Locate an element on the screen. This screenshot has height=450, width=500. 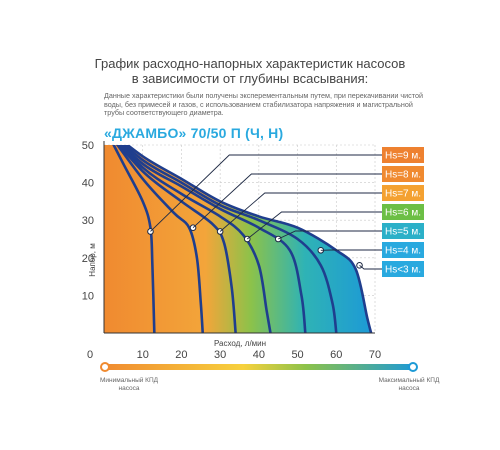
x-tick-label: 50 is located at coordinates (297, 355).